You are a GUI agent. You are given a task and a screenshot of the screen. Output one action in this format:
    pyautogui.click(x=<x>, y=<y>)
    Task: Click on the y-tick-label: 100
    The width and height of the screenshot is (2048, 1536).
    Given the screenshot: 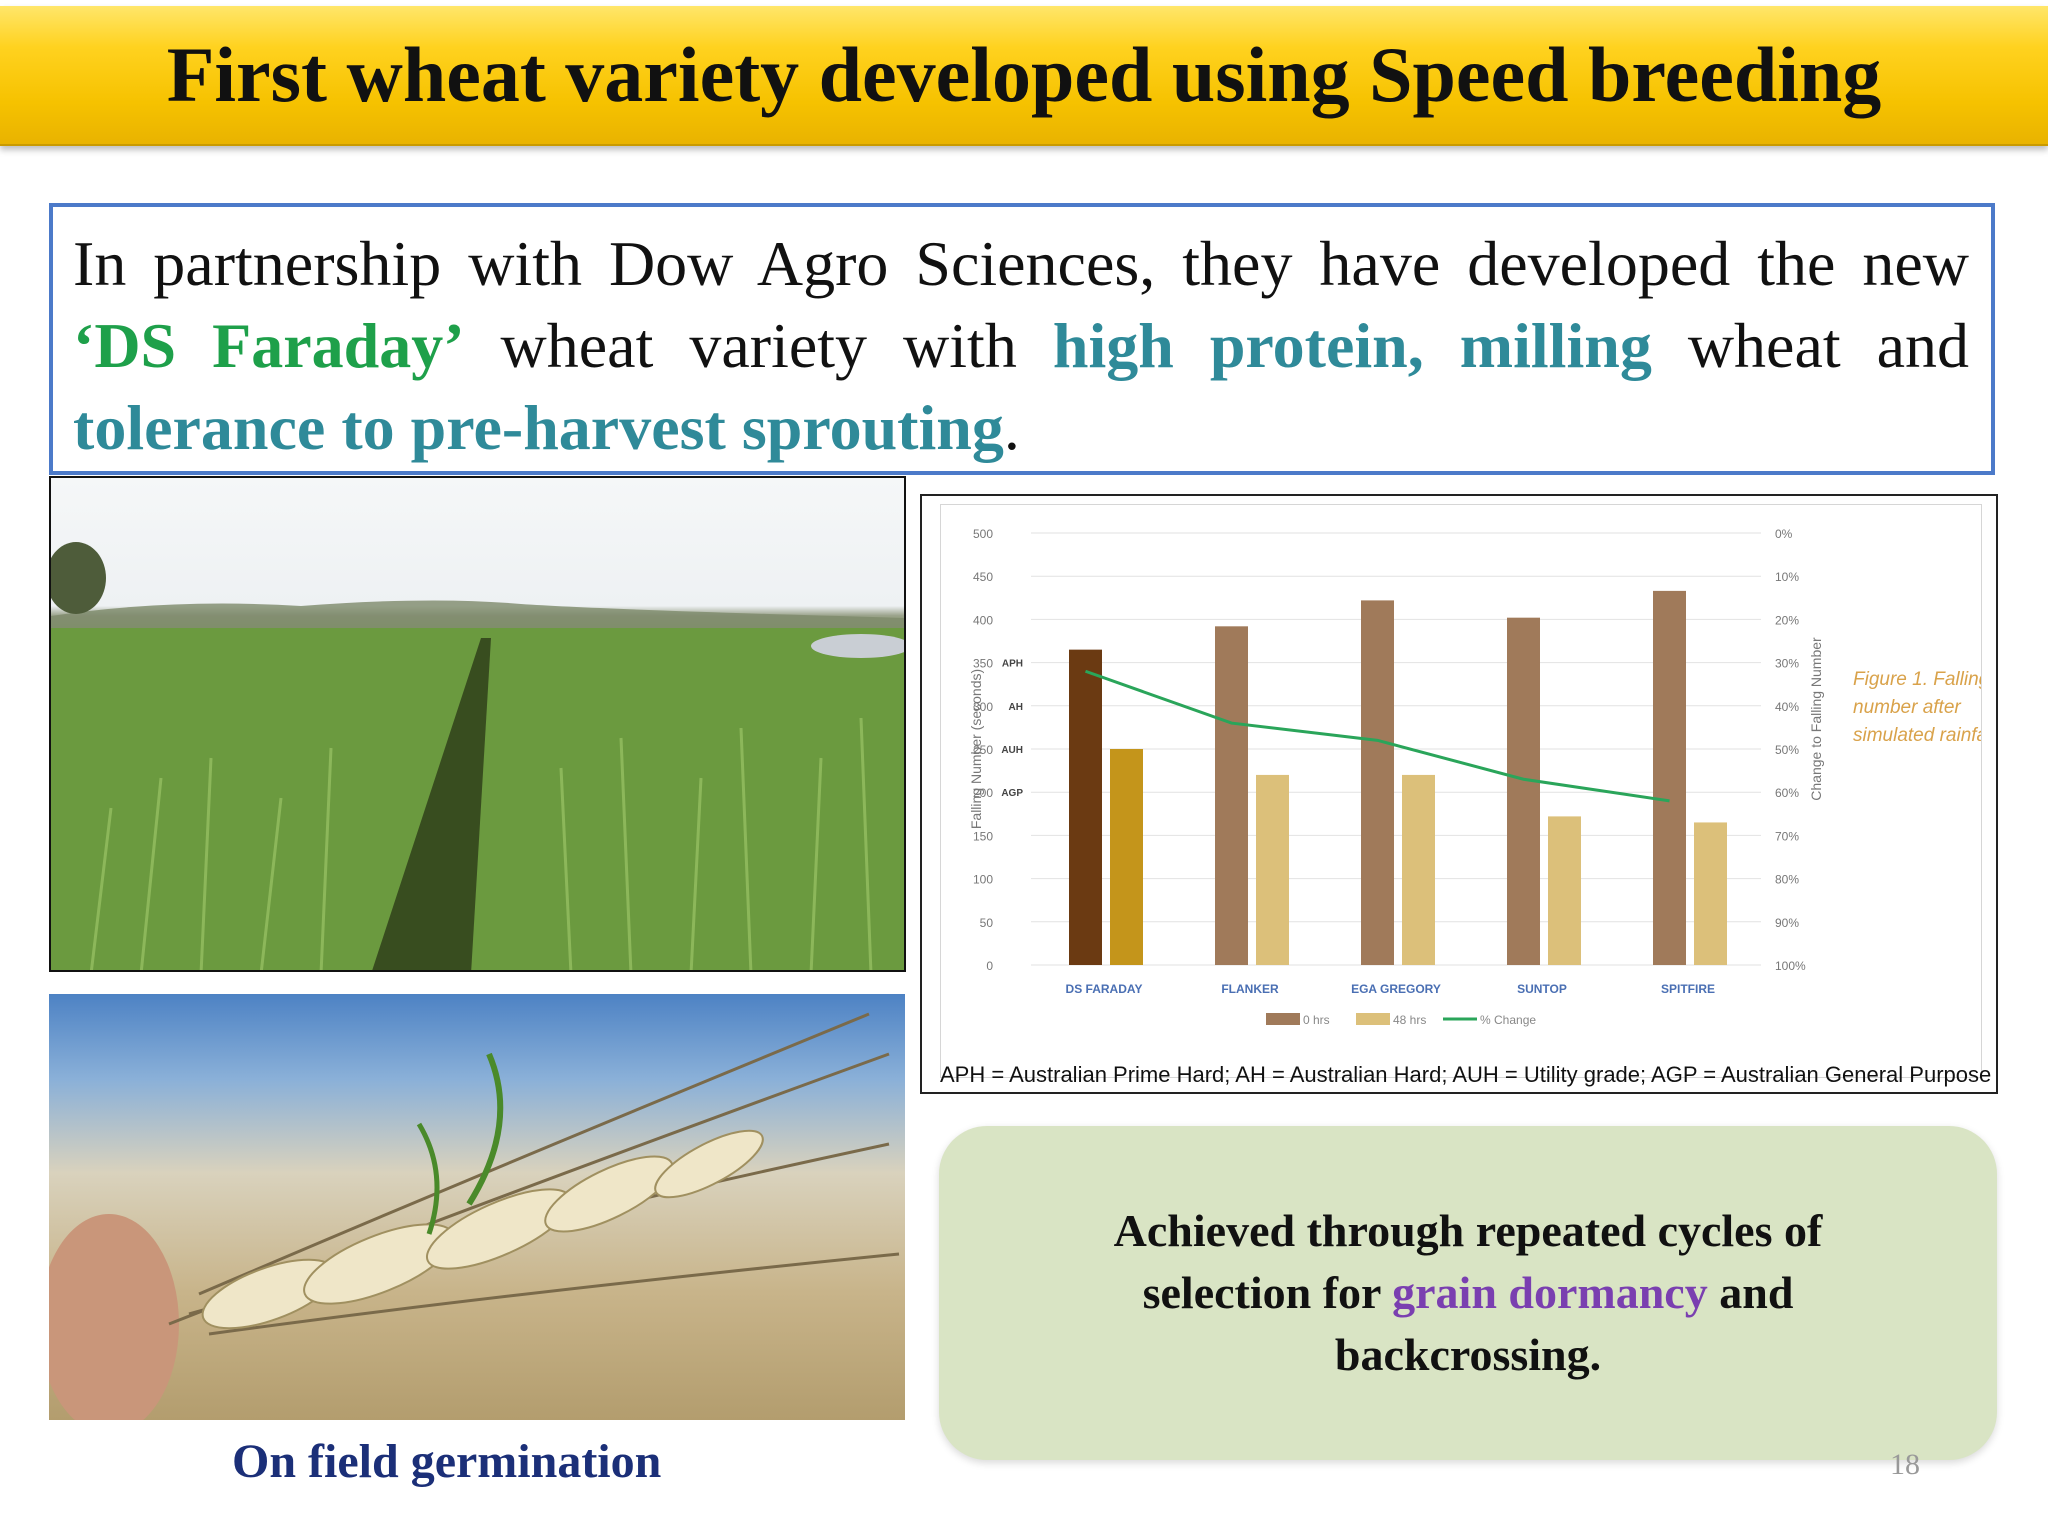 What is the action you would take?
    pyautogui.click(x=983, y=880)
    